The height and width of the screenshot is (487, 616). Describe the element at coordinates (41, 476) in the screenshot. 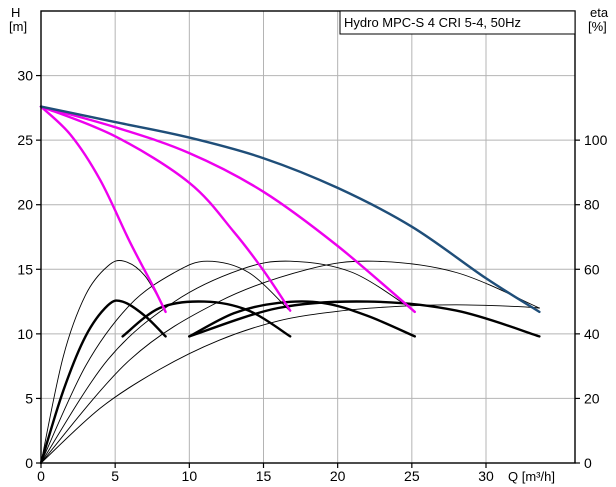

I see `x-tick-label: 0` at that location.